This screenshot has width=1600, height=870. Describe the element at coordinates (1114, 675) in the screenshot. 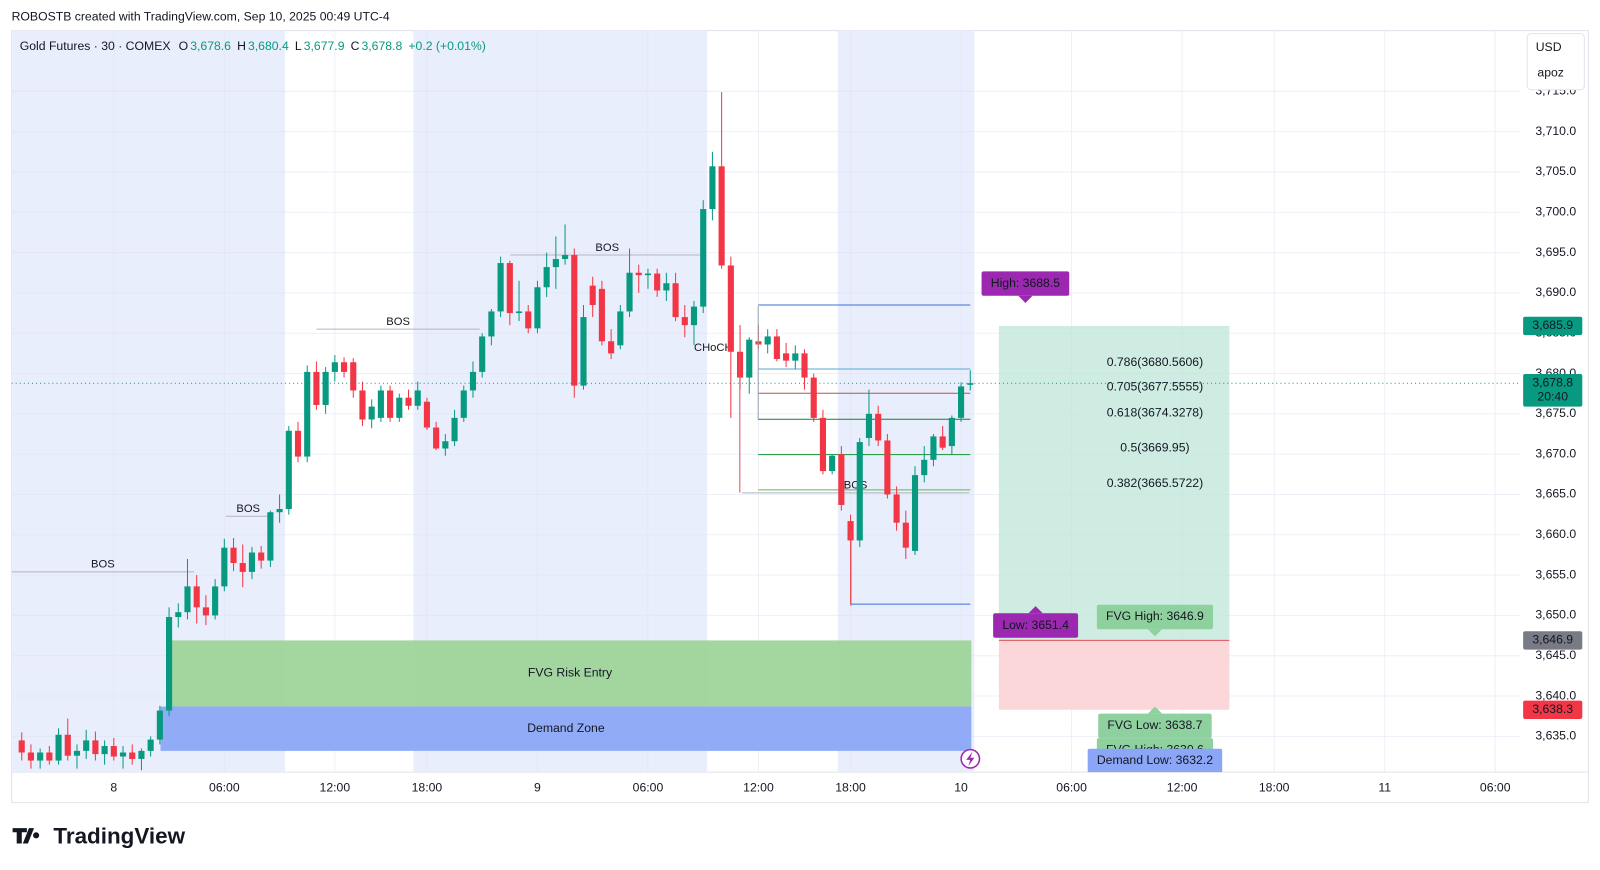

I see `stop-box` at that location.